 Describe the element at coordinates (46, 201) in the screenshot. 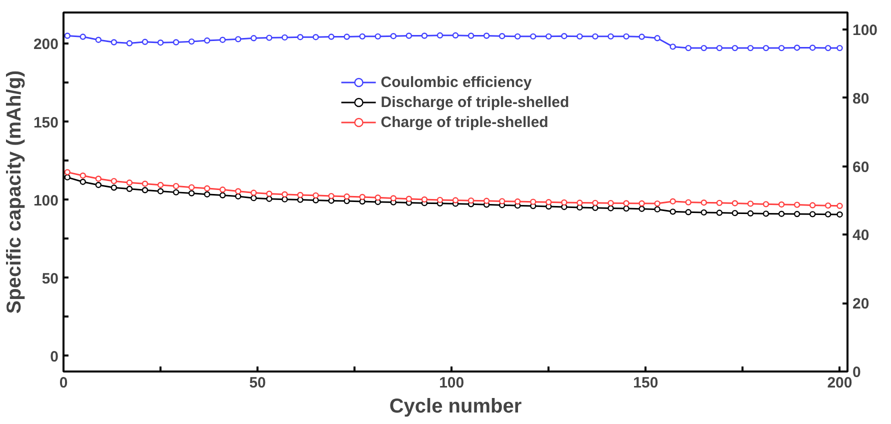

I see `y-tick-label: 100` at that location.